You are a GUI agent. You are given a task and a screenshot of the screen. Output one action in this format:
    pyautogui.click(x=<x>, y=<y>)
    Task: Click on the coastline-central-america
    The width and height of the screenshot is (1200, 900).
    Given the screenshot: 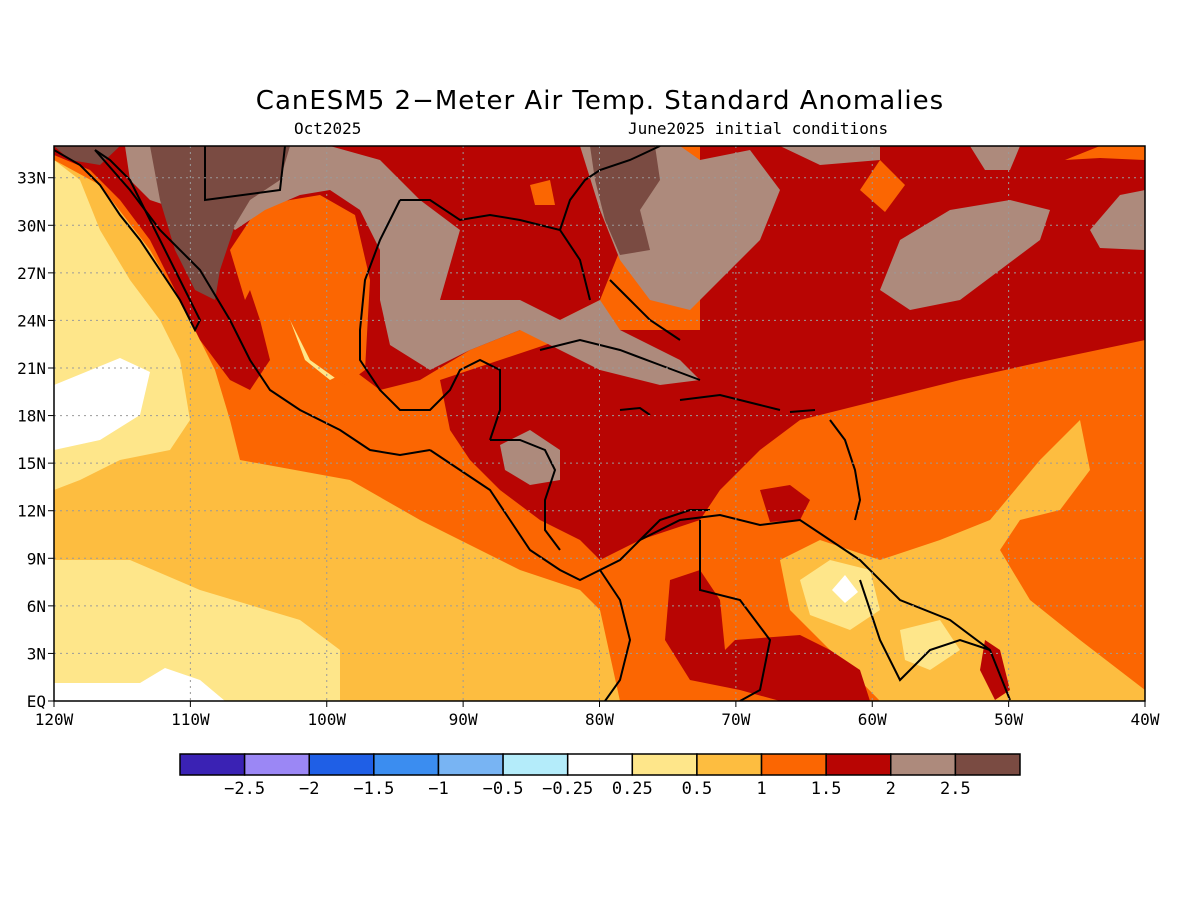 What is the action you would take?
    pyautogui.click(x=569, y=515)
    